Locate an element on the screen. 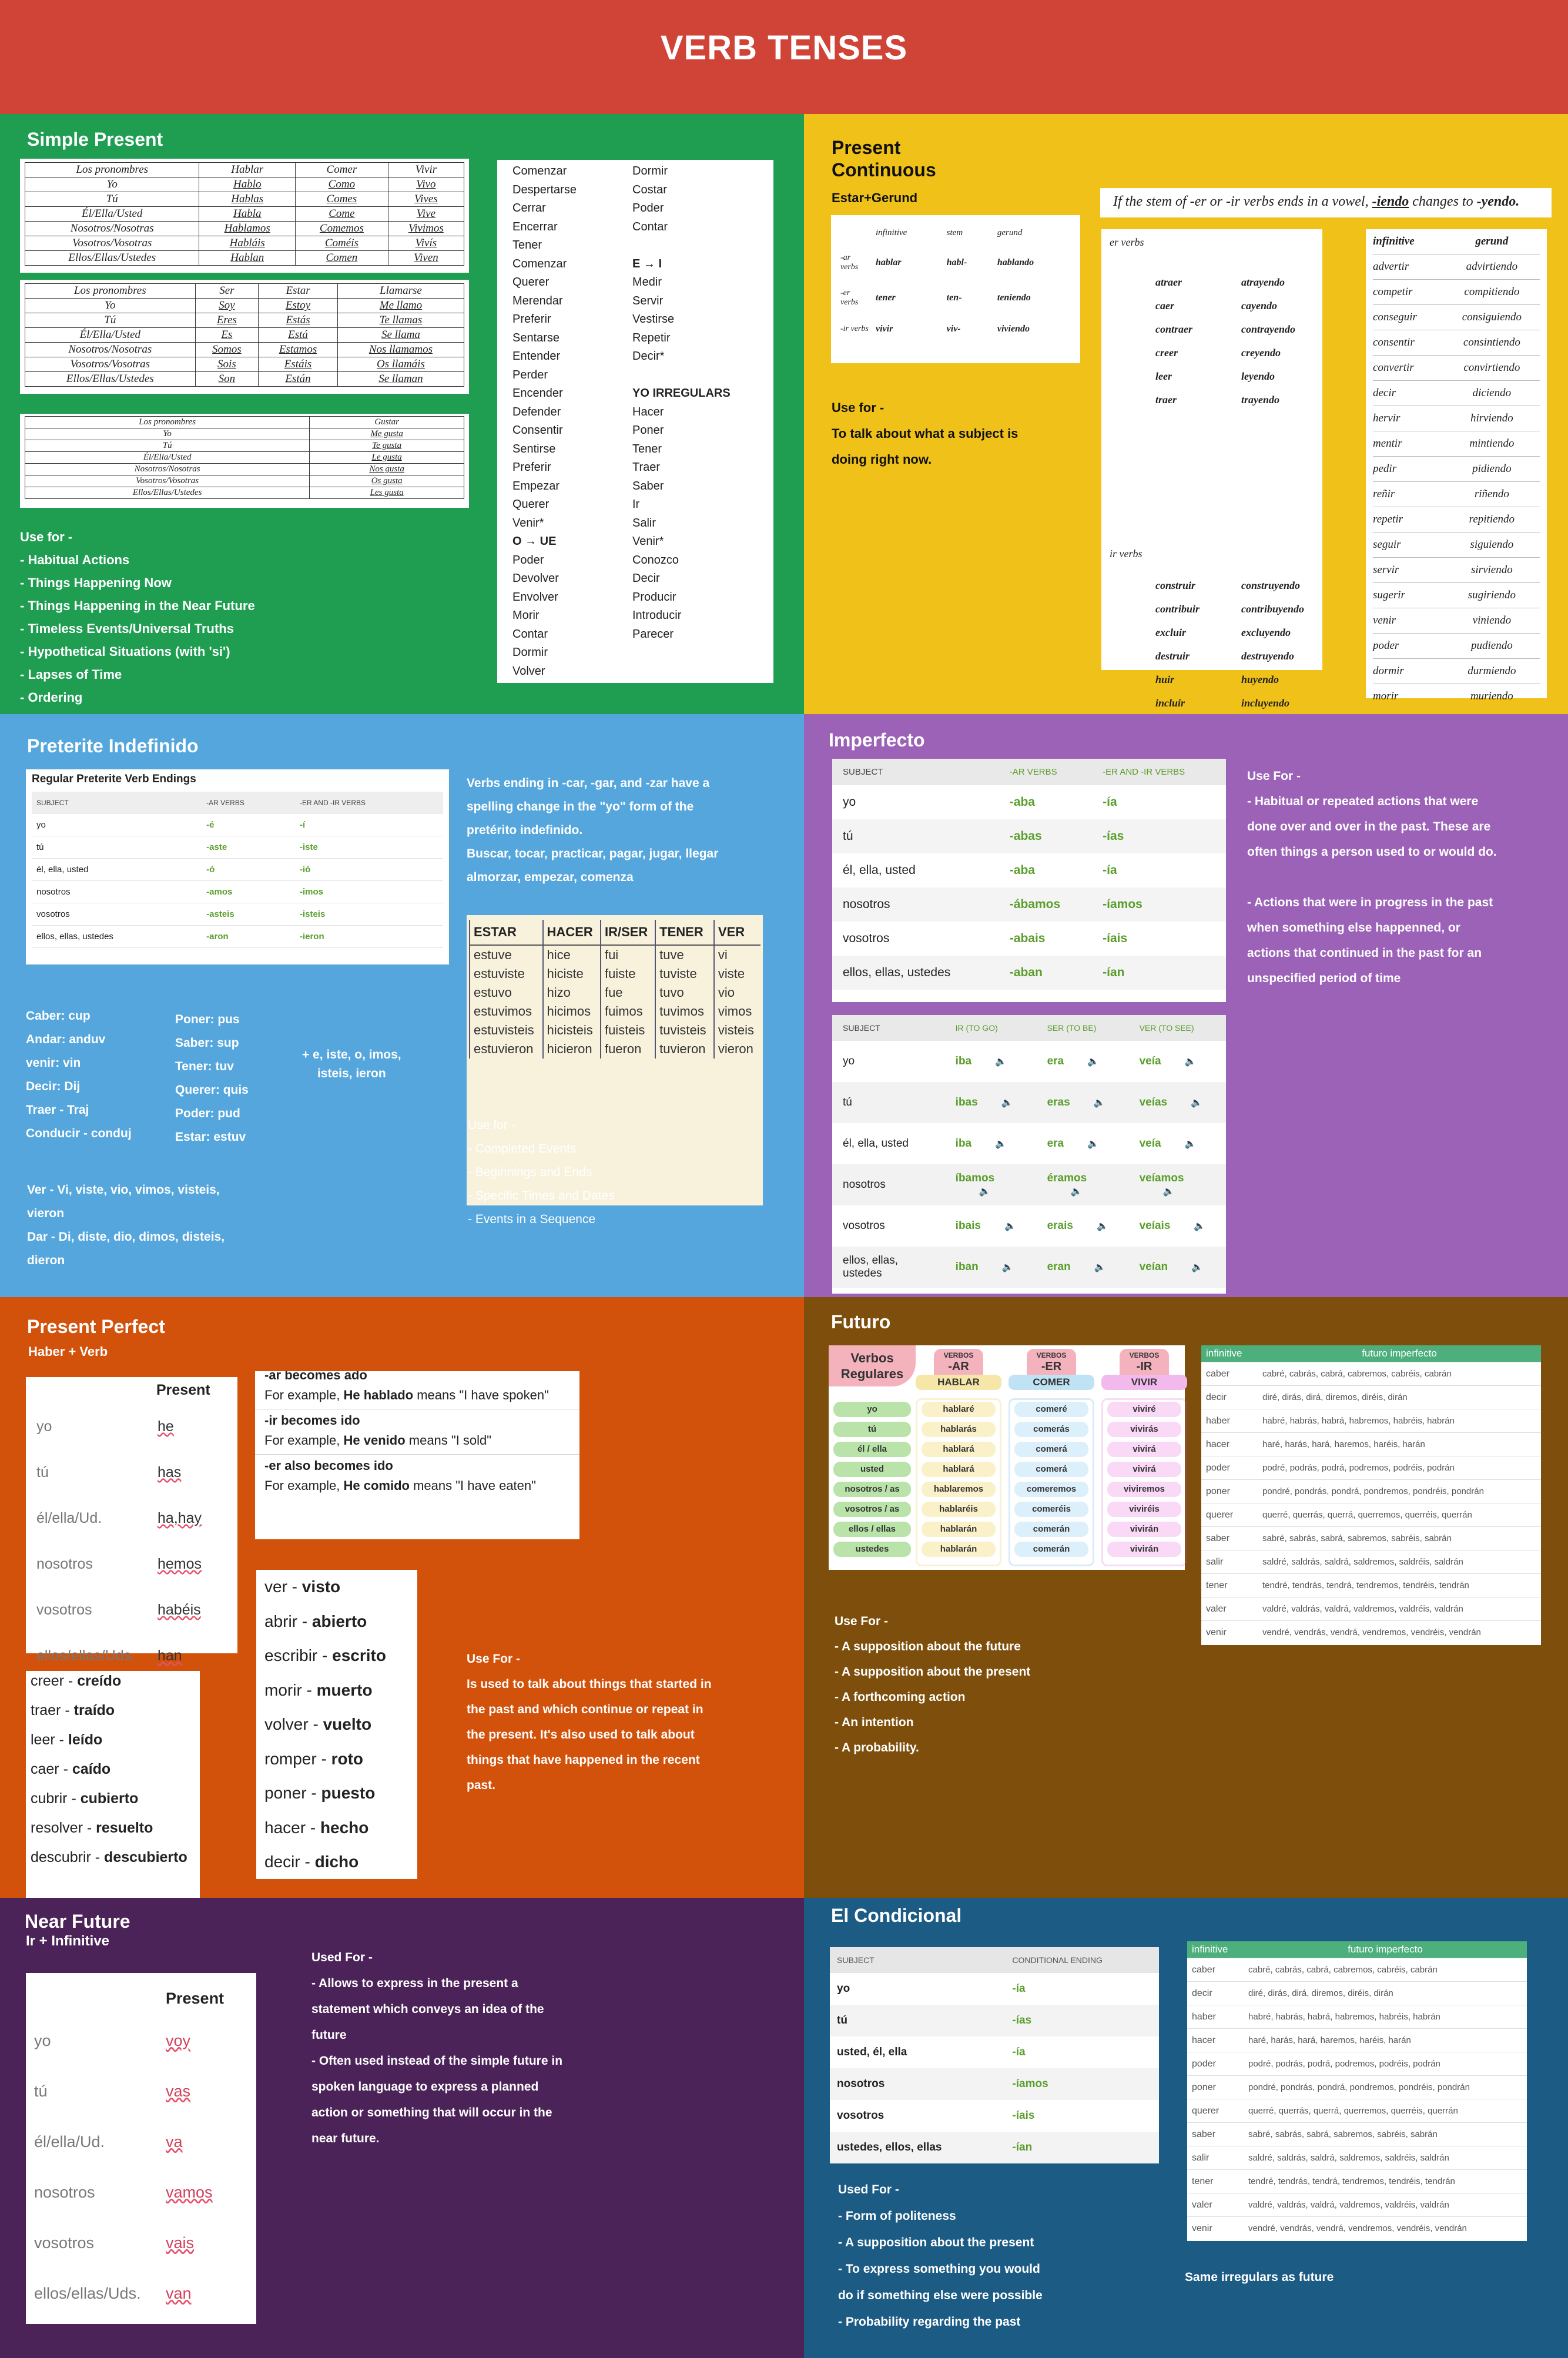 This screenshot has height=2358, width=1568. participle: roto is located at coordinates (348, 1758).